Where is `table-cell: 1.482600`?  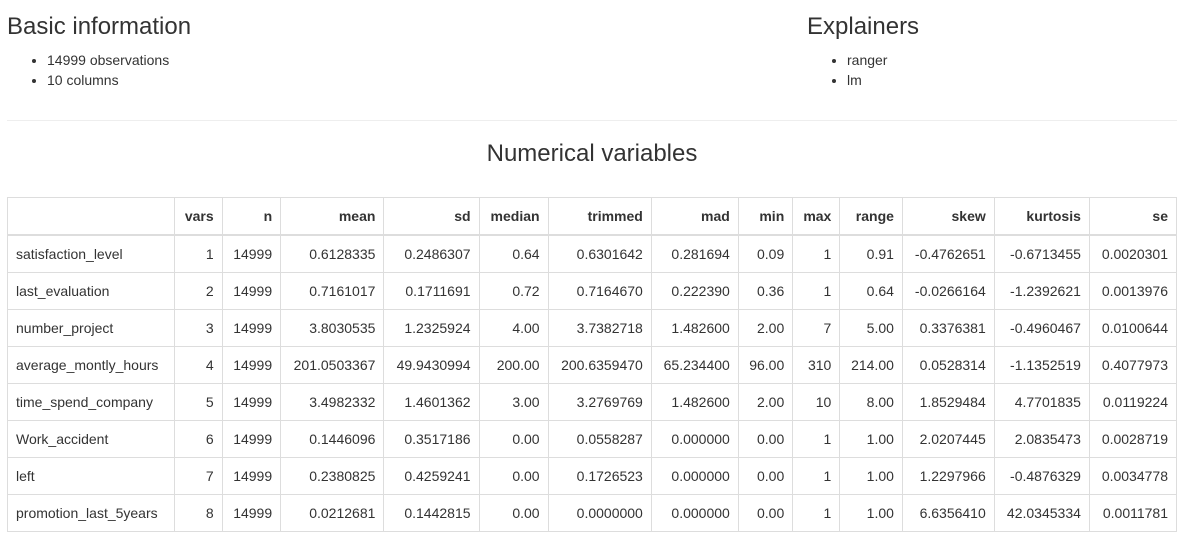
table-cell: 1.482600 is located at coordinates (694, 328).